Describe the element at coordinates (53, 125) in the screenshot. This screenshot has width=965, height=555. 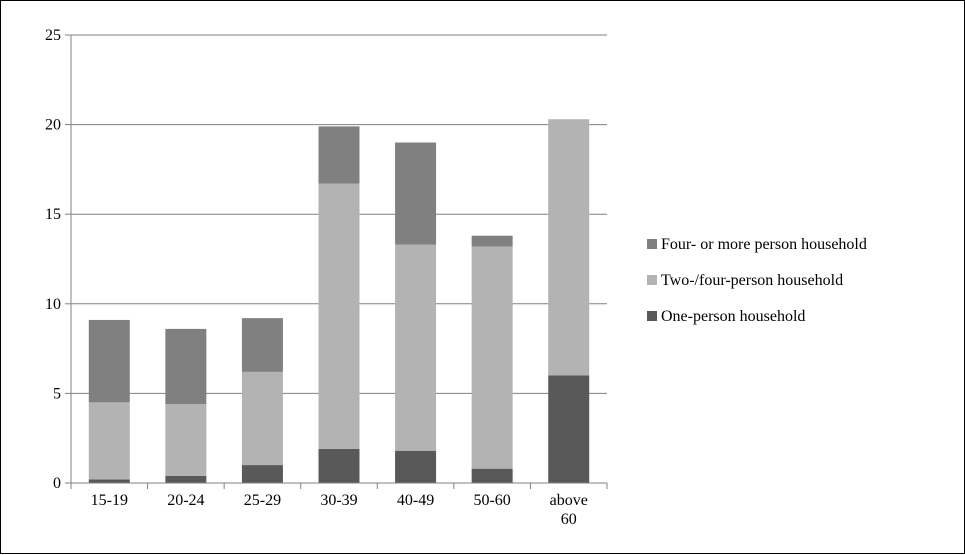
I see `y-tick-label: 20` at that location.